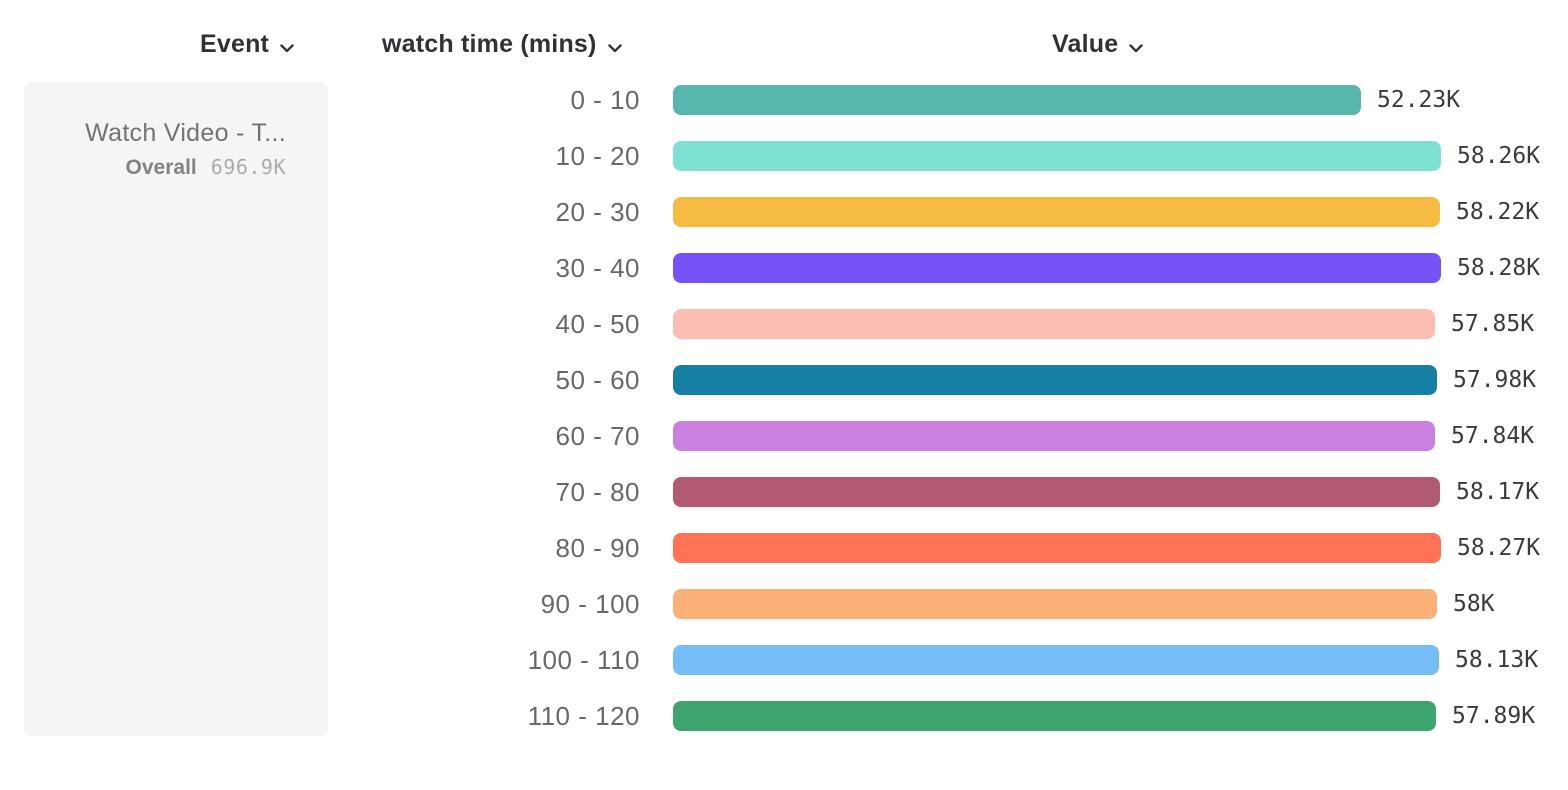 This screenshot has width=1568, height=790. I want to click on bucket-label: 50 - 60, so click(597, 379).